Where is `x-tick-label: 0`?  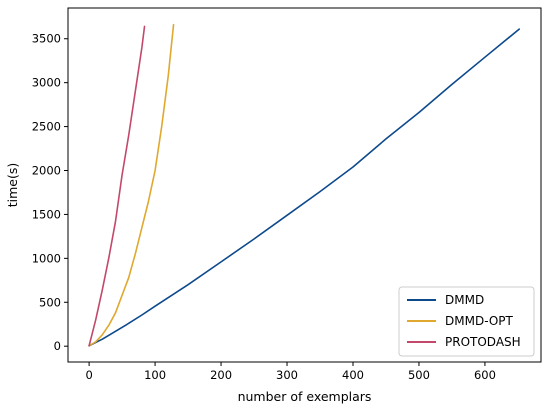
x-tick-label: 0 is located at coordinates (88, 375).